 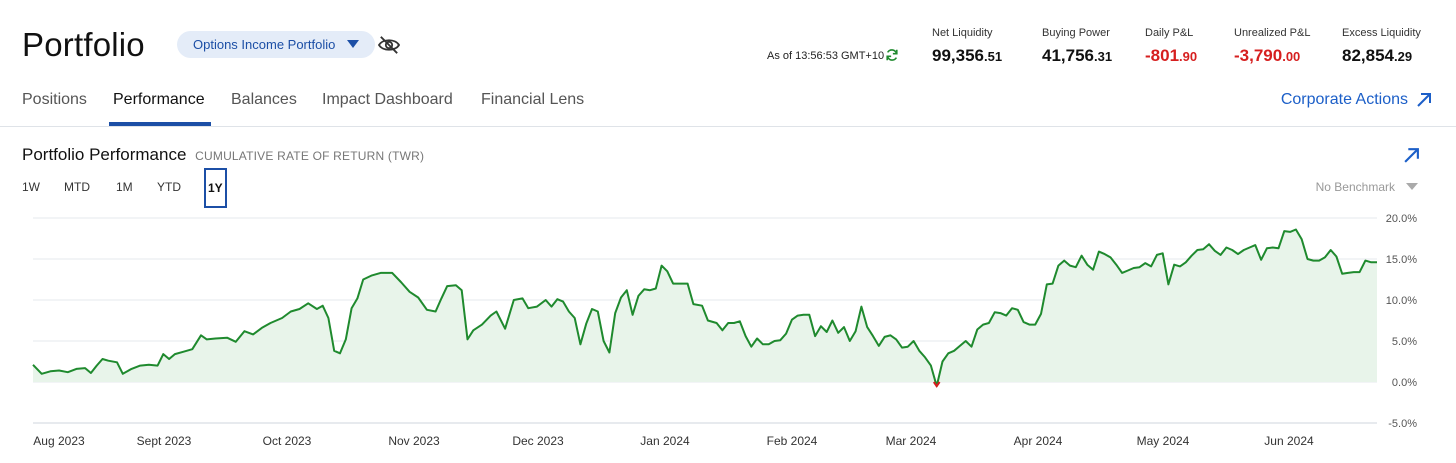 I want to click on range-mtd-button: MTD, so click(x=77, y=187).